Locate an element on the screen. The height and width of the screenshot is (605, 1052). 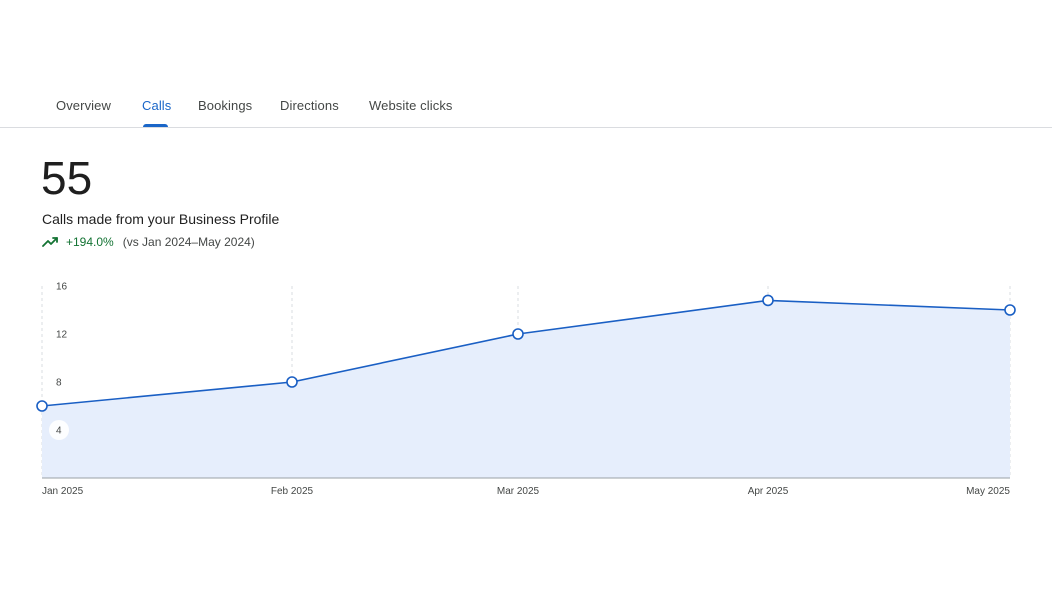
tab-calls: Calls is located at coordinates (157, 105).